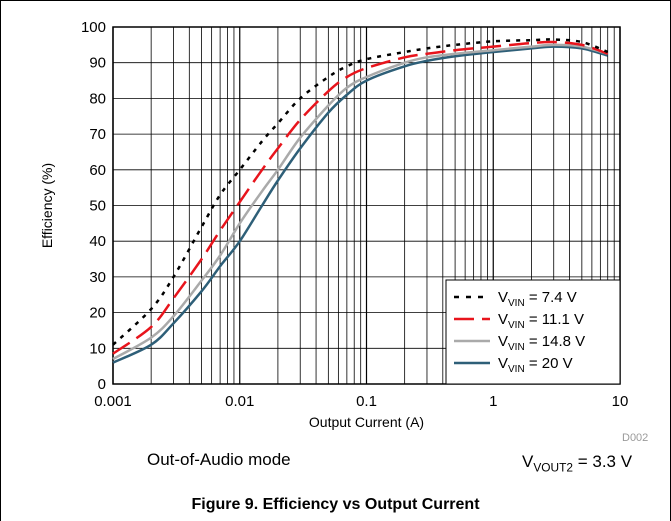  I want to click on legend-label: VVIN = 14.8 V, so click(541, 343).